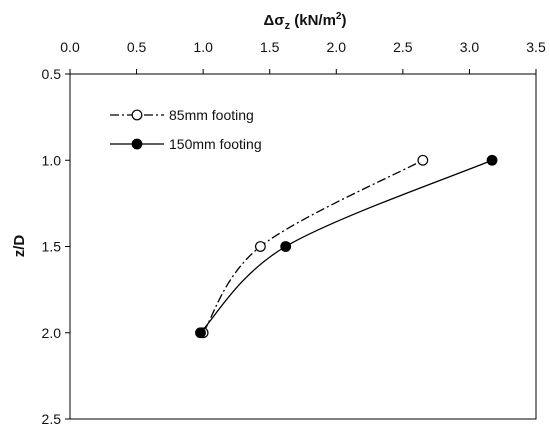  Describe the element at coordinates (52, 333) in the screenshot. I see `y-tick-label: 2.0` at that location.